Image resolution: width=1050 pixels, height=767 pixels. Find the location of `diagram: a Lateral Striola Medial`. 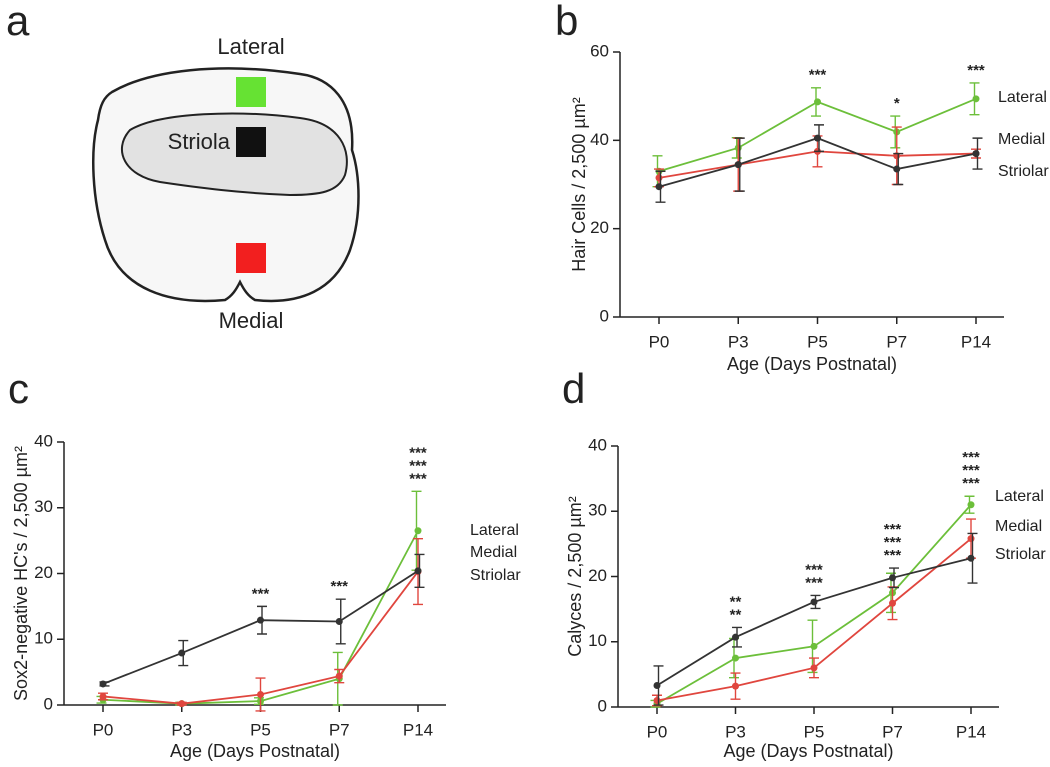

diagram: a Lateral Striola Medial is located at coordinates (183, 166).